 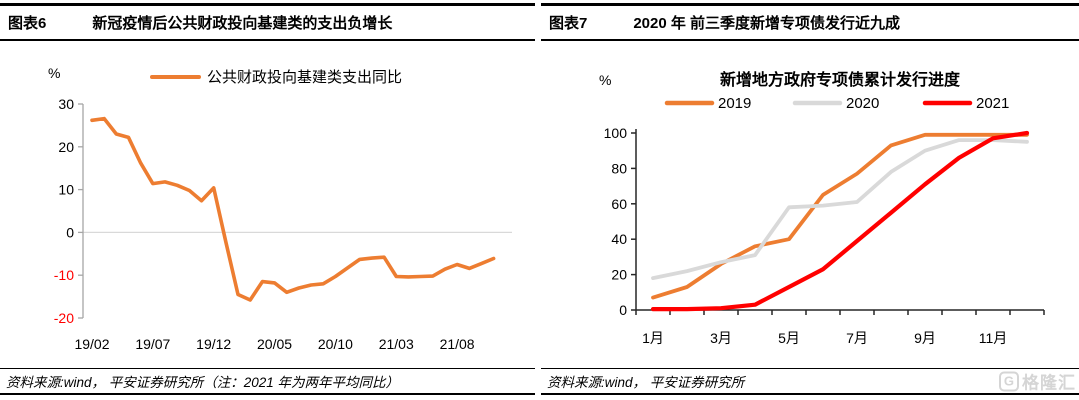 I want to click on y-tick-label: 60, so click(x=619, y=204).